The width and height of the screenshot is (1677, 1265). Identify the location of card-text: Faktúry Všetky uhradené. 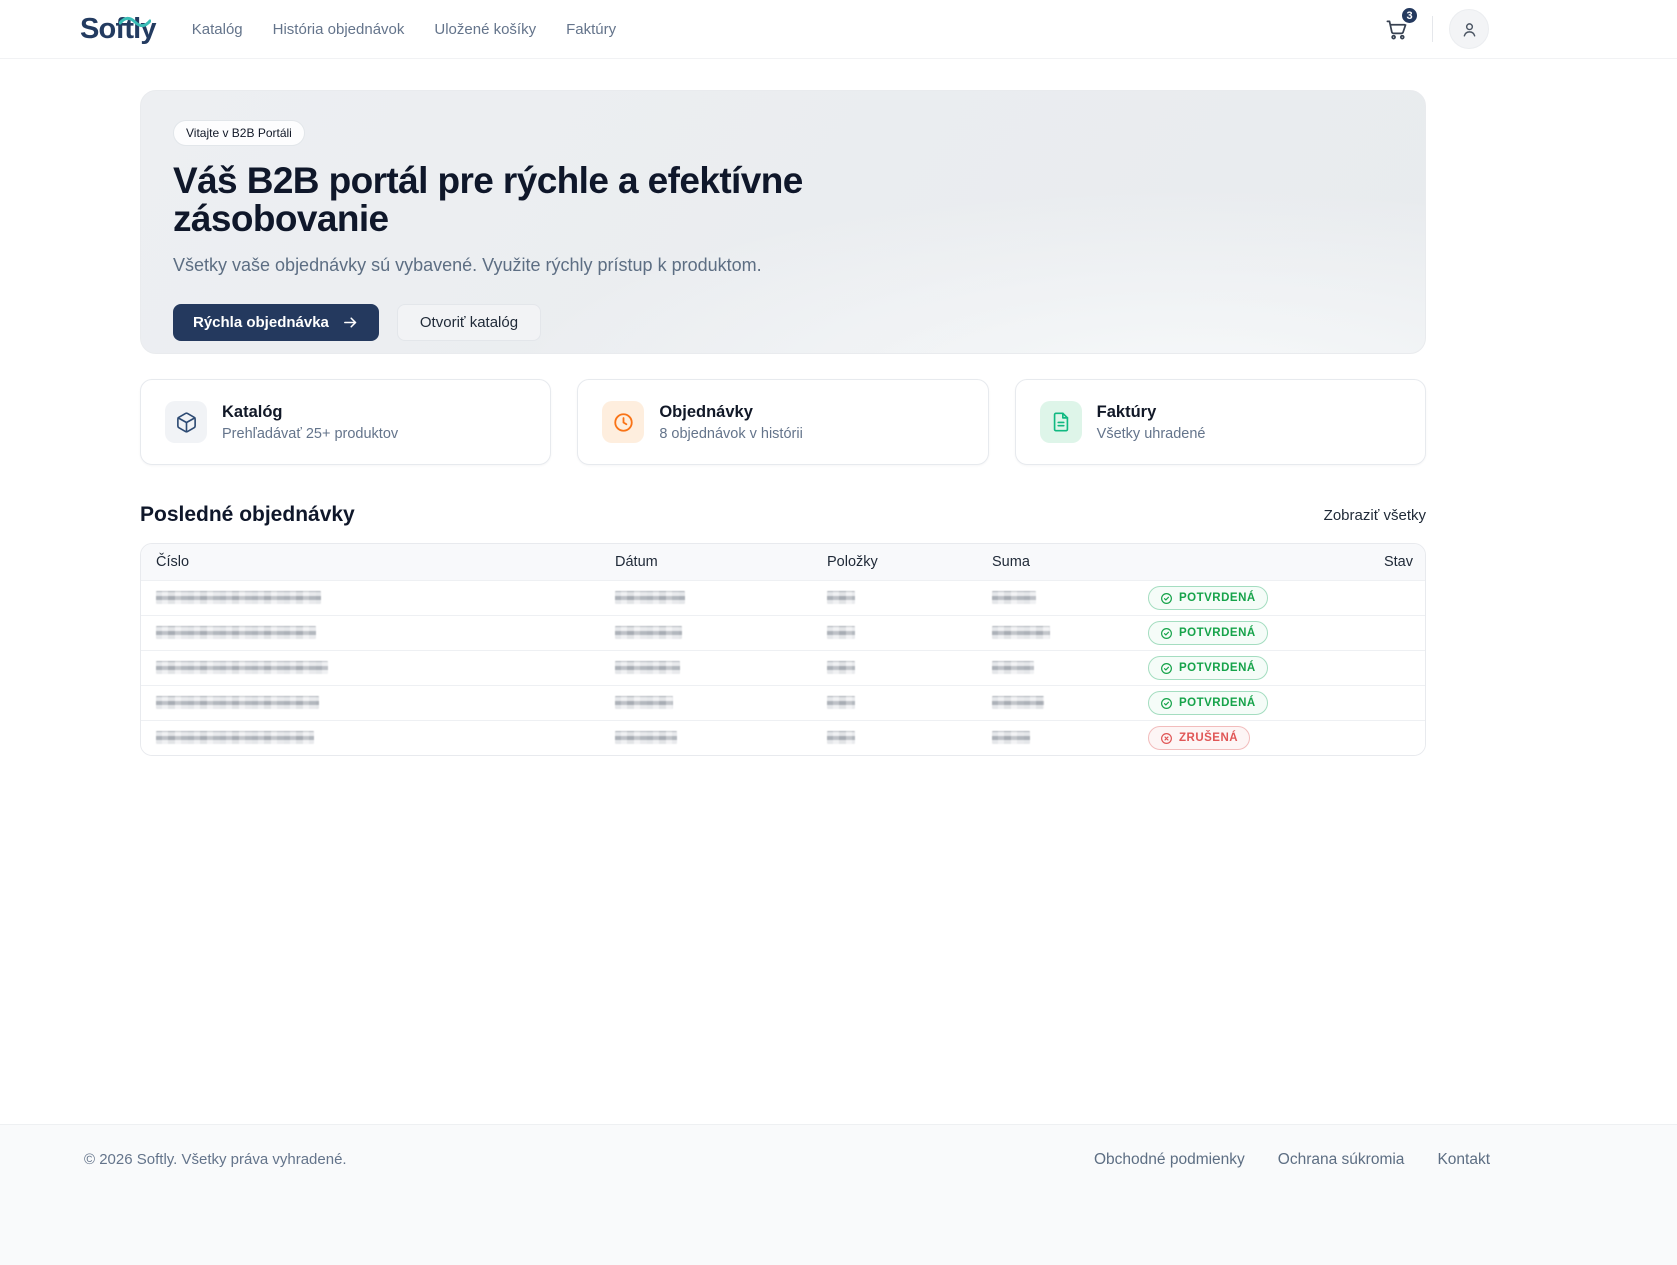
(1151, 422).